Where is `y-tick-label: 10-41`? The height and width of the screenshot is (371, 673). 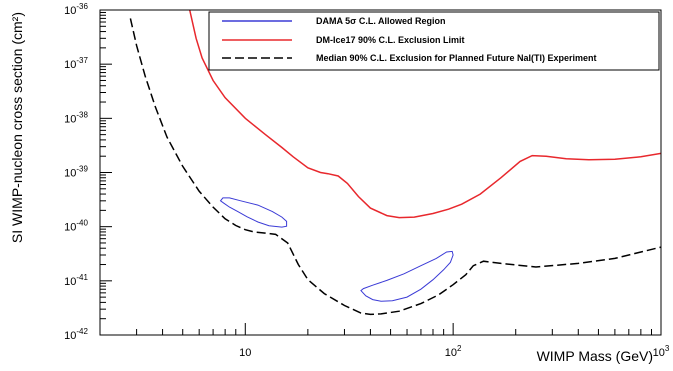
y-tick-label: 10-41 is located at coordinates (76, 280).